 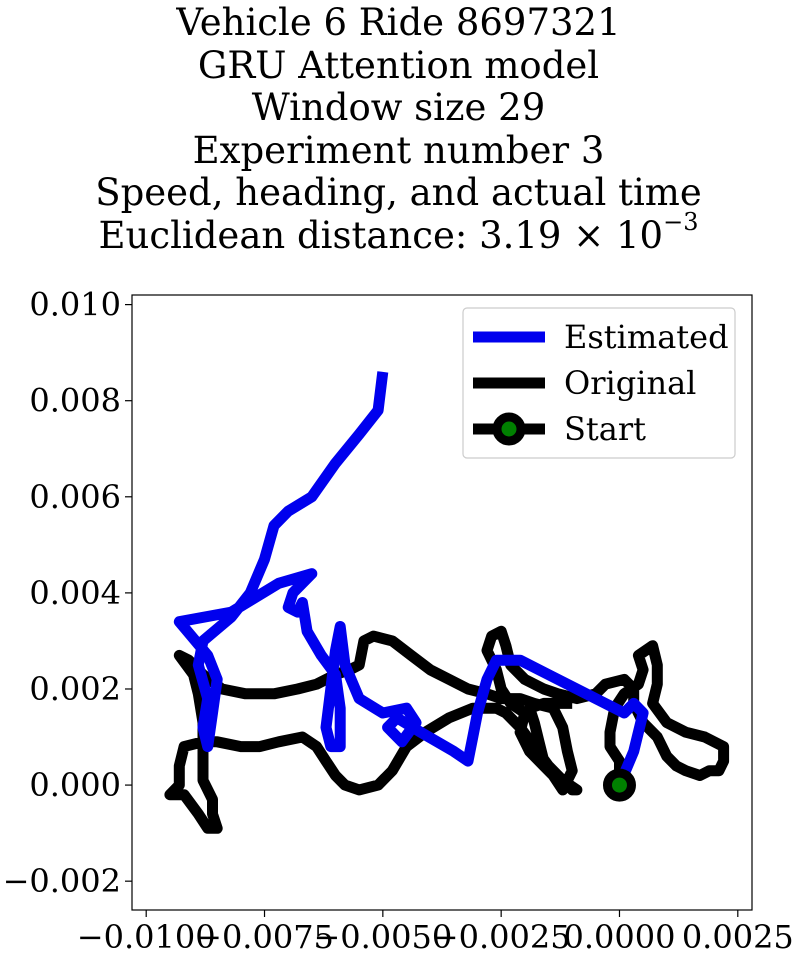 I want to click on y-tick-label: 0.002, so click(x=75, y=689).